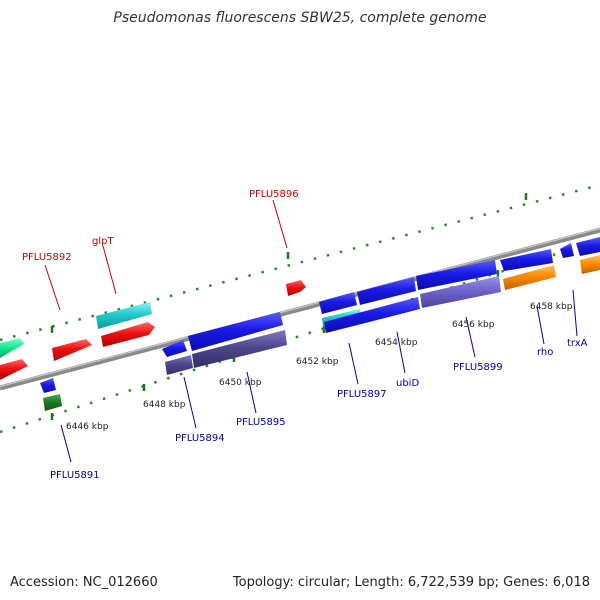  What do you see at coordinates (386, 291) in the screenshot?
I see `gene-ubid` at bounding box center [386, 291].